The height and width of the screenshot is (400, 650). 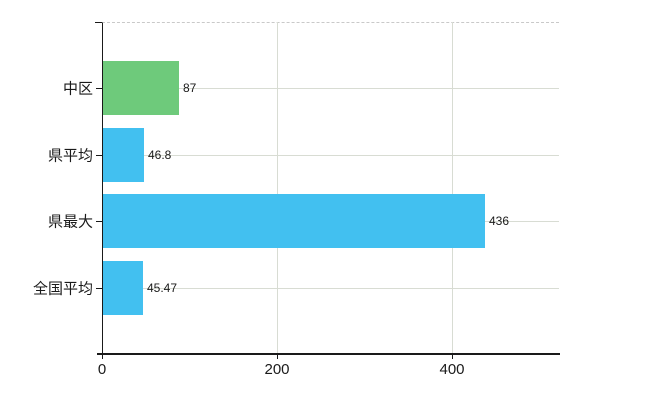 What do you see at coordinates (70, 156) in the screenshot?
I see `category-label: 県平均` at bounding box center [70, 156].